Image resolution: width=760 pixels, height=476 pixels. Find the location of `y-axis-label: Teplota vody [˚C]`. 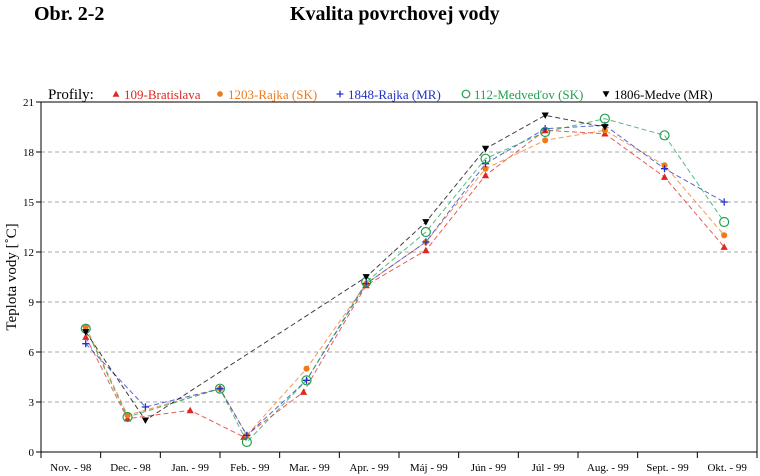

y-axis-label: Teplota vody [˚C] is located at coordinates (12, 276).